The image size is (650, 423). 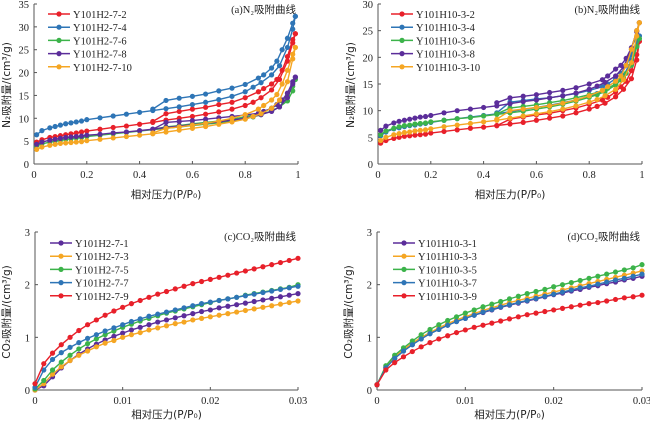 What do you see at coordinates (100, 28) in the screenshot?
I see `legend-label: Y101H2-7-4` at bounding box center [100, 28].